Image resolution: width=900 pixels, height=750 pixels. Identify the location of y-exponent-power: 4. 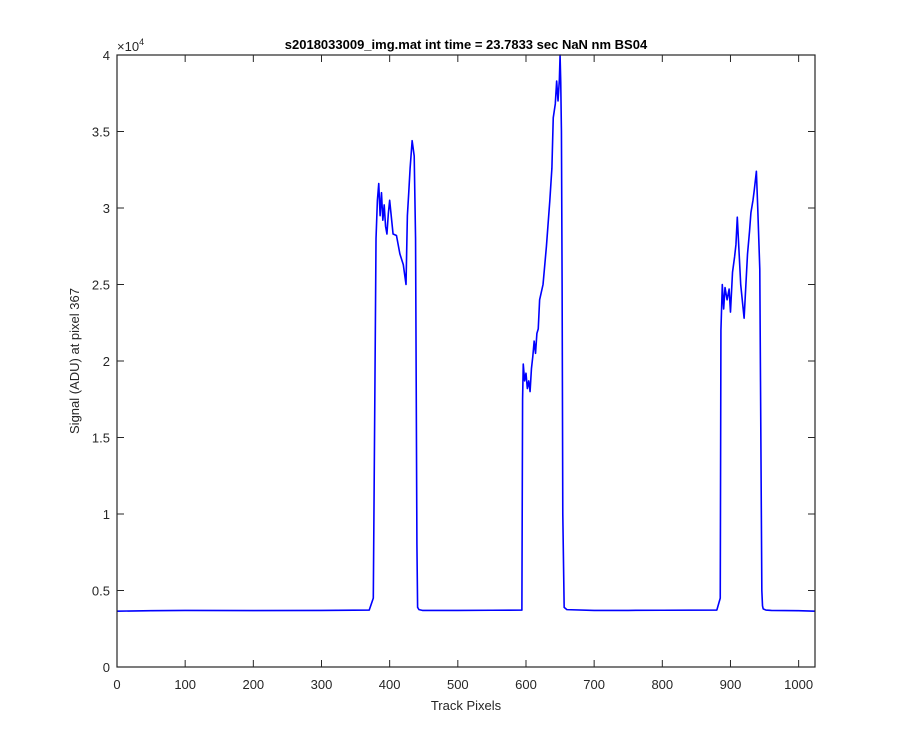
(141, 42).